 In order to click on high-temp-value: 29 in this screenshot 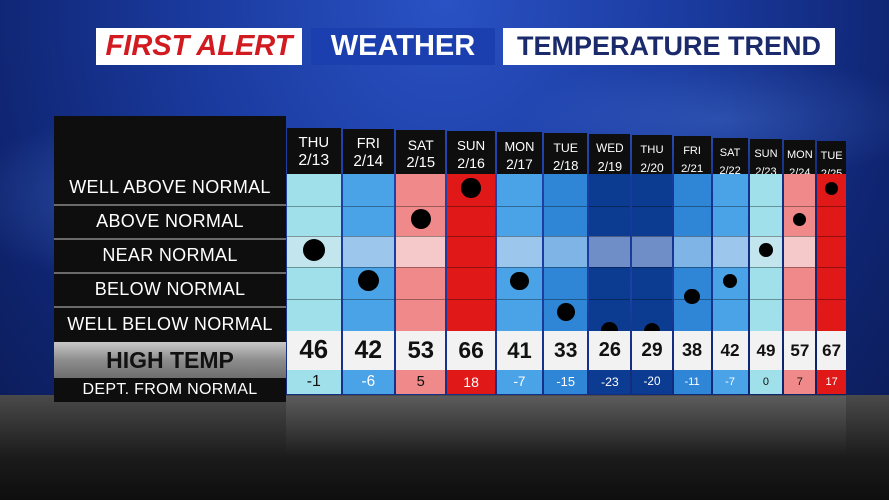, I will do `click(652, 350)`.